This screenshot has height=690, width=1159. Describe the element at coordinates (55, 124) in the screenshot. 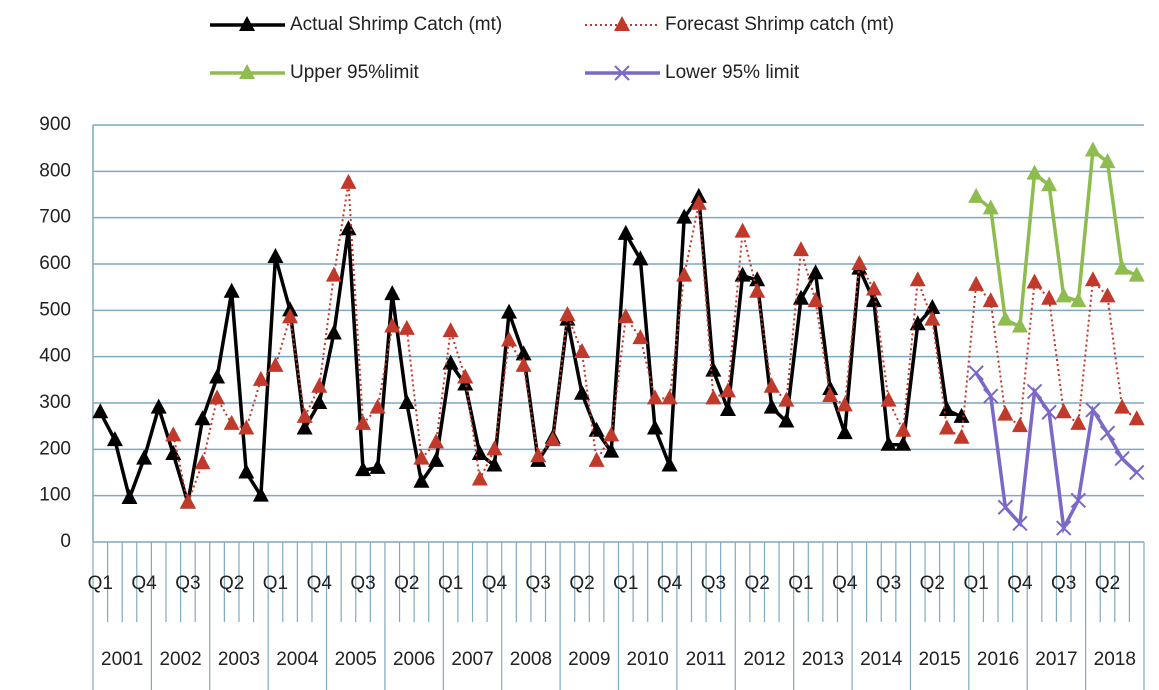

I see `y-tick-label: 900` at that location.